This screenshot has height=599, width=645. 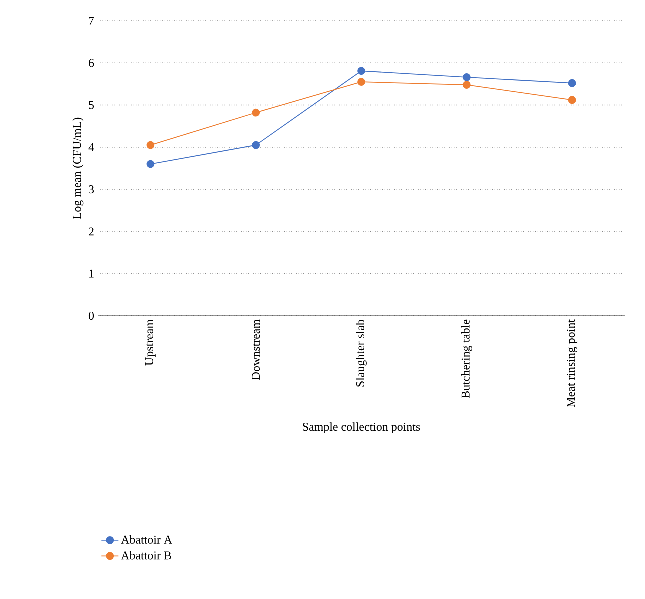 I want to click on x-tick-label: Upstream, so click(x=151, y=343).